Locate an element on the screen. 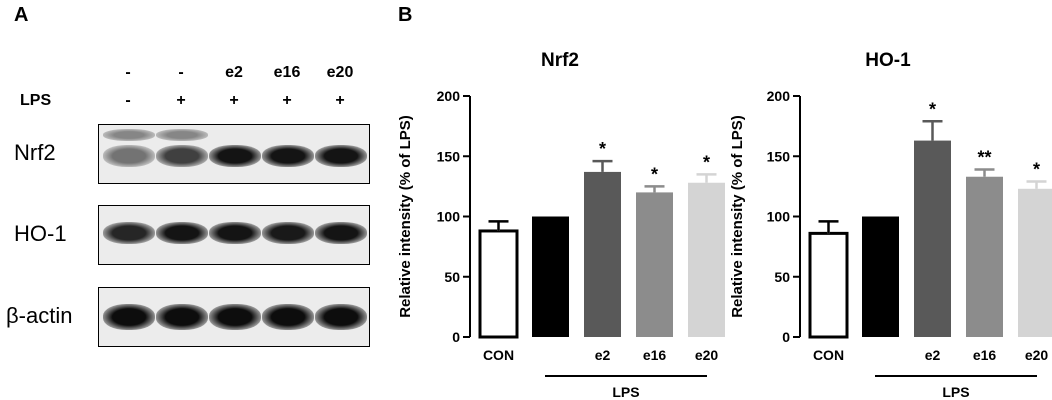 Image resolution: width=1052 pixels, height=400 pixels. y-tick-label-1-2: 100 is located at coordinates (779, 217).